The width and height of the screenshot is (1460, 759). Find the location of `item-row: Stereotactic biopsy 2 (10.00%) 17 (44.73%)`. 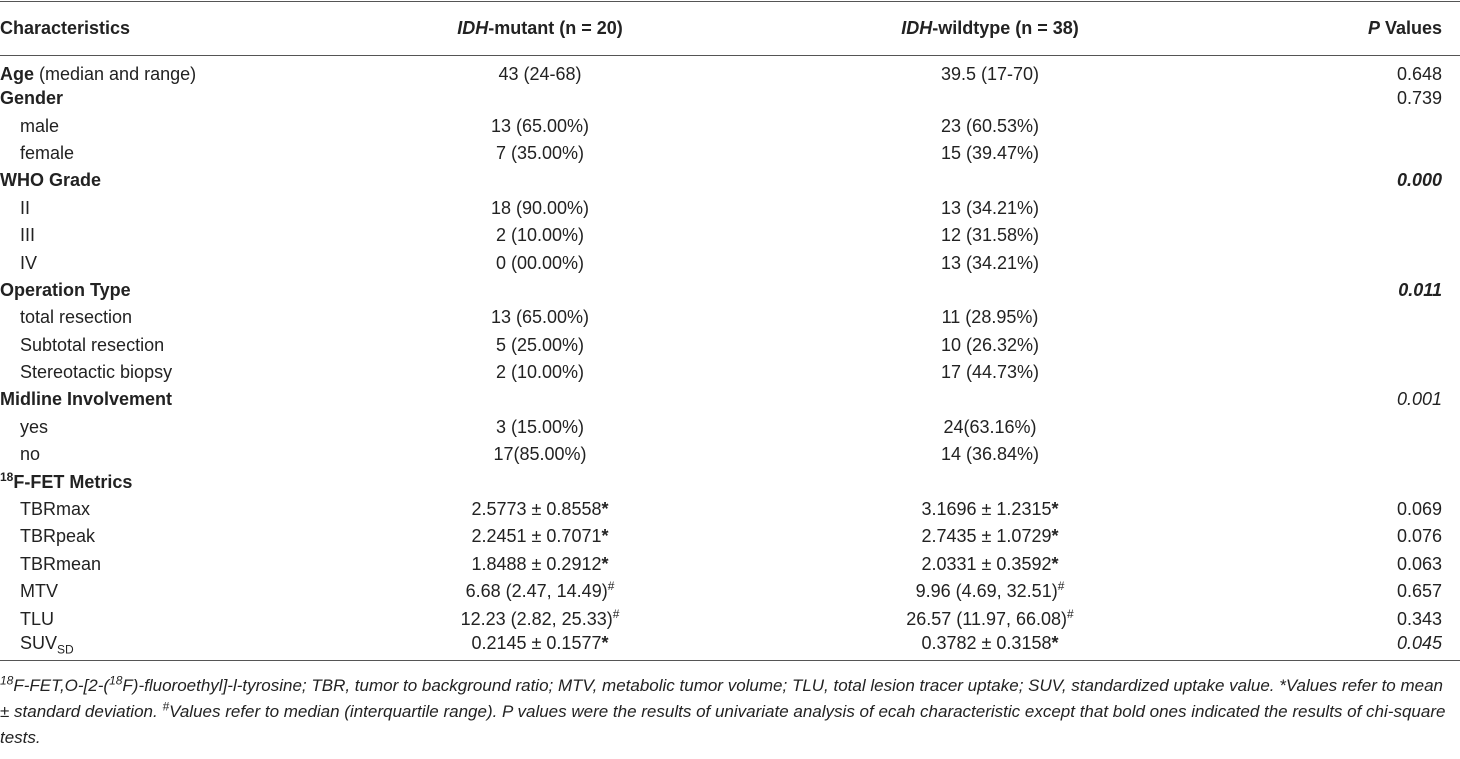

item-row: Stereotactic biopsy 2 (10.00%) 17 (44.73%) is located at coordinates (730, 372).